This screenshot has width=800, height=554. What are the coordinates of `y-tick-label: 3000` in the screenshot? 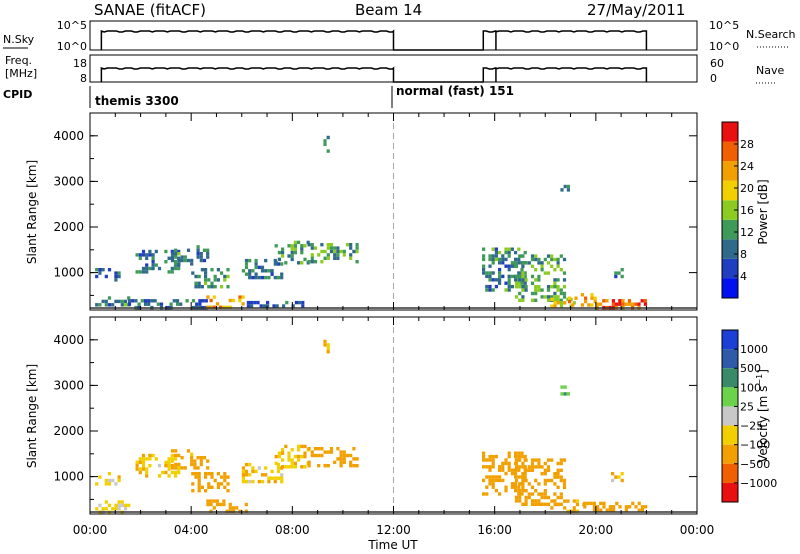 It's located at (68, 181).